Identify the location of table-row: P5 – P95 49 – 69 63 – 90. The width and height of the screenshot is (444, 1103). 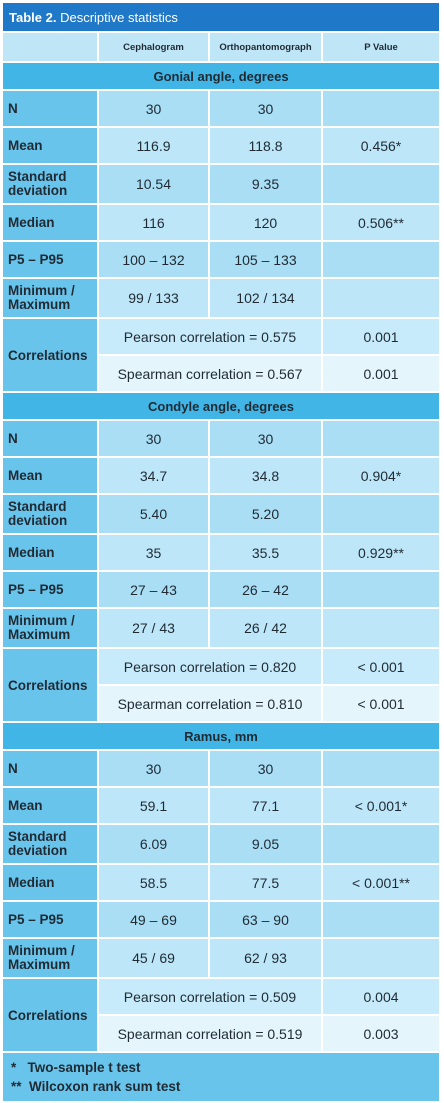
(221, 920).